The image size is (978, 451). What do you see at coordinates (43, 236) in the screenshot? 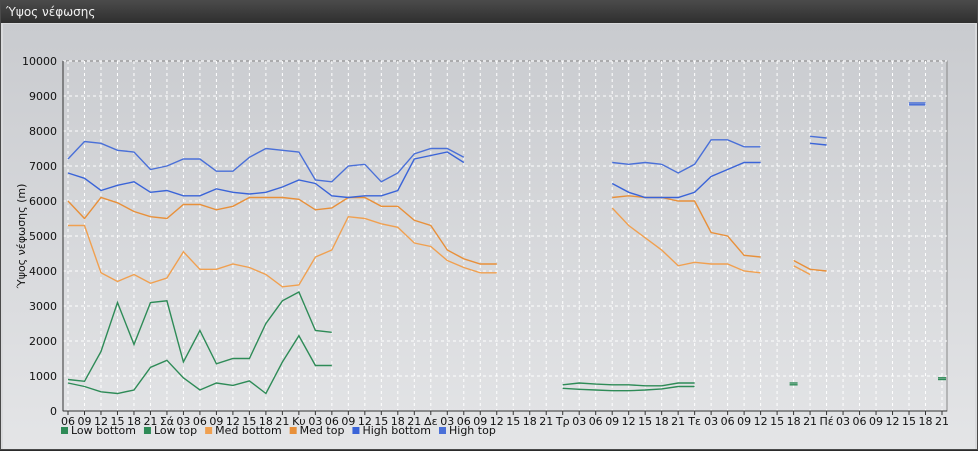
I see `y-tick-label: 5000` at bounding box center [43, 236].